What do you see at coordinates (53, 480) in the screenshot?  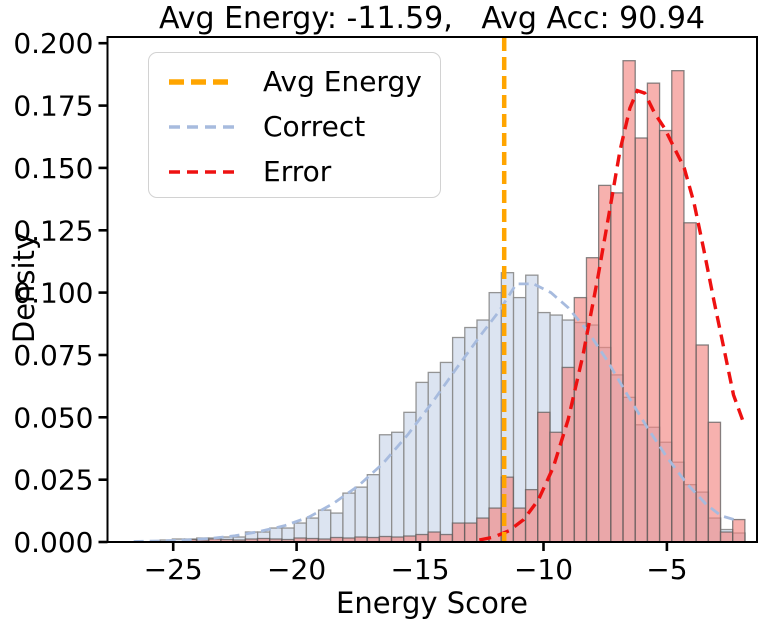 I see `y-axis-tick-label: 0.025` at bounding box center [53, 480].